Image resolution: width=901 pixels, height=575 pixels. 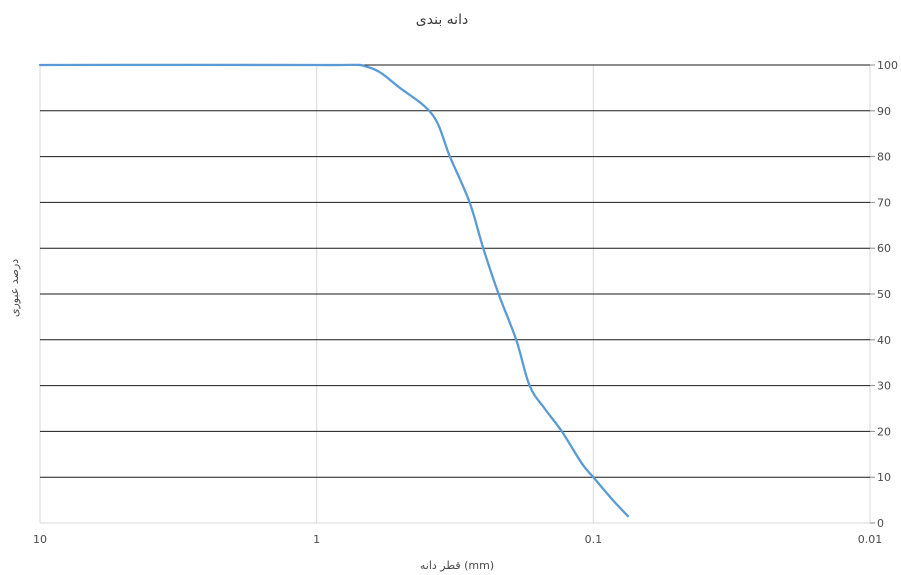 I want to click on y-tick-labels: 0 10 20 30 40 50 60 70 80 90 100, so click(x=887, y=294).